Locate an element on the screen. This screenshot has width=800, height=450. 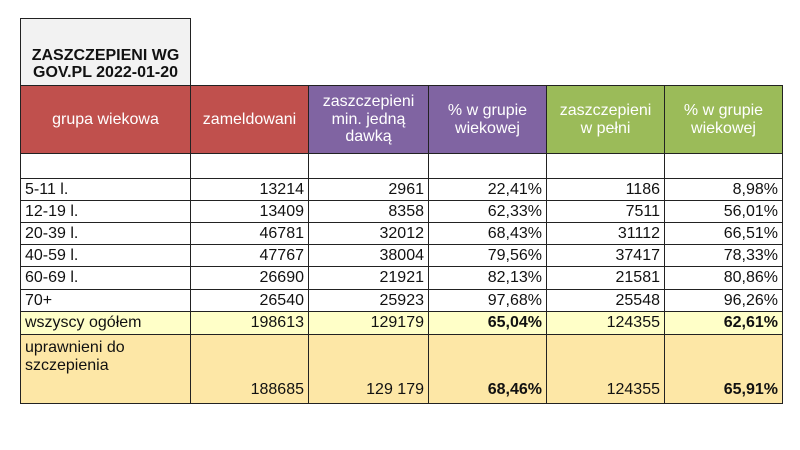
row-label: 12-19 l. is located at coordinates (105, 211).